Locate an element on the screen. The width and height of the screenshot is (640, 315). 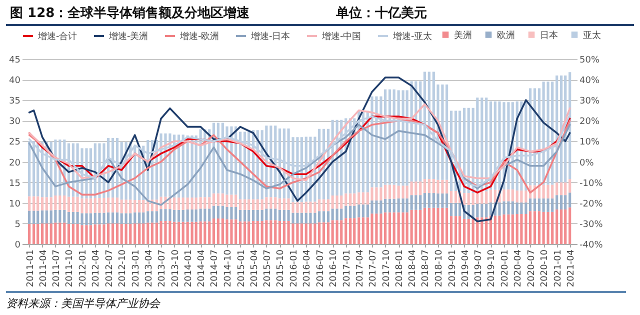
y2-tick-label: -10% is located at coordinates (592, 183).